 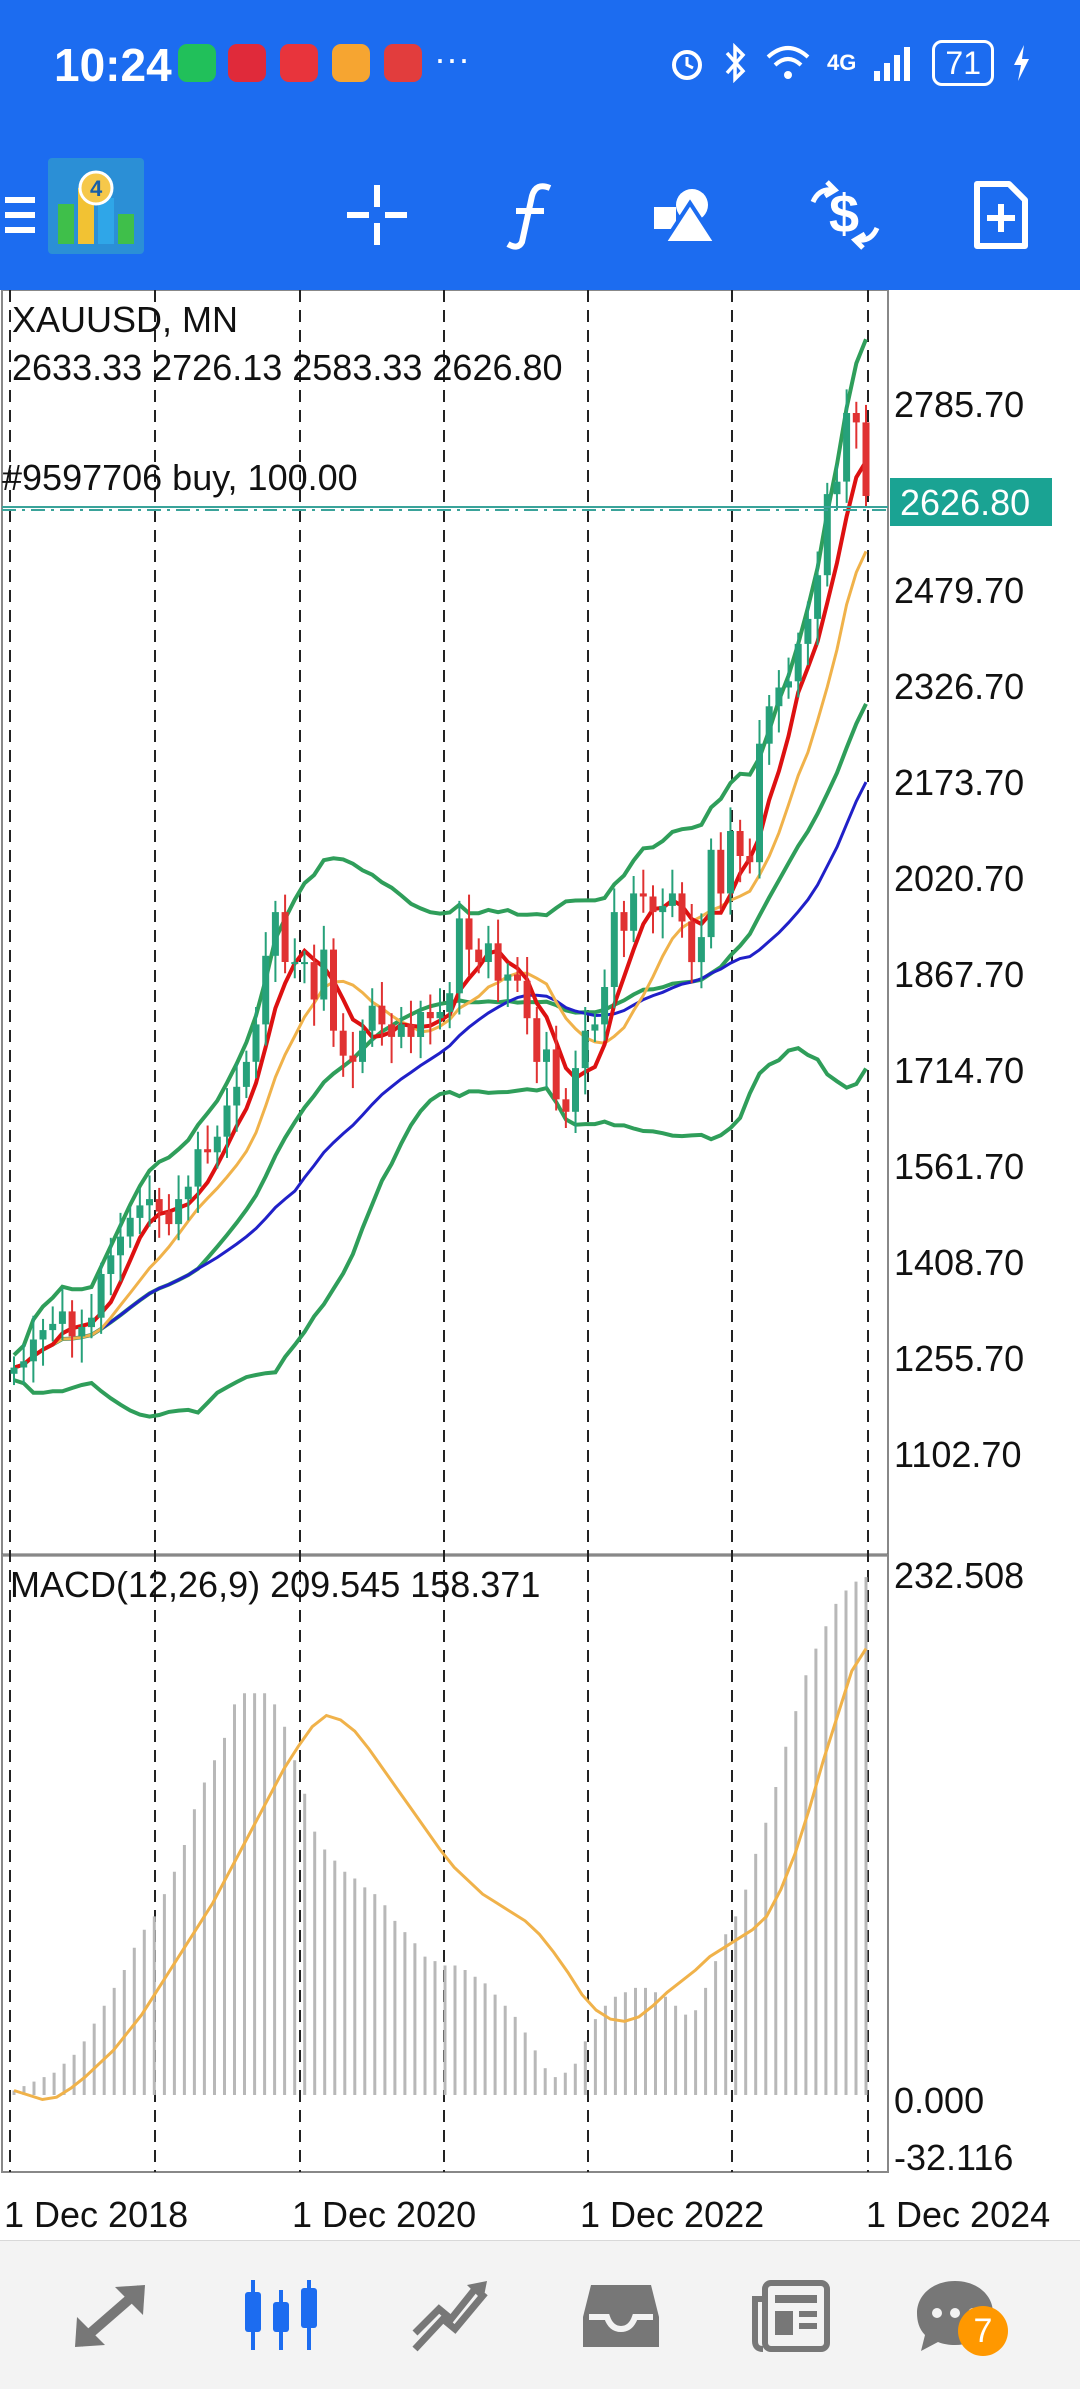 I want to click on crosshair-button, so click(x=377, y=215).